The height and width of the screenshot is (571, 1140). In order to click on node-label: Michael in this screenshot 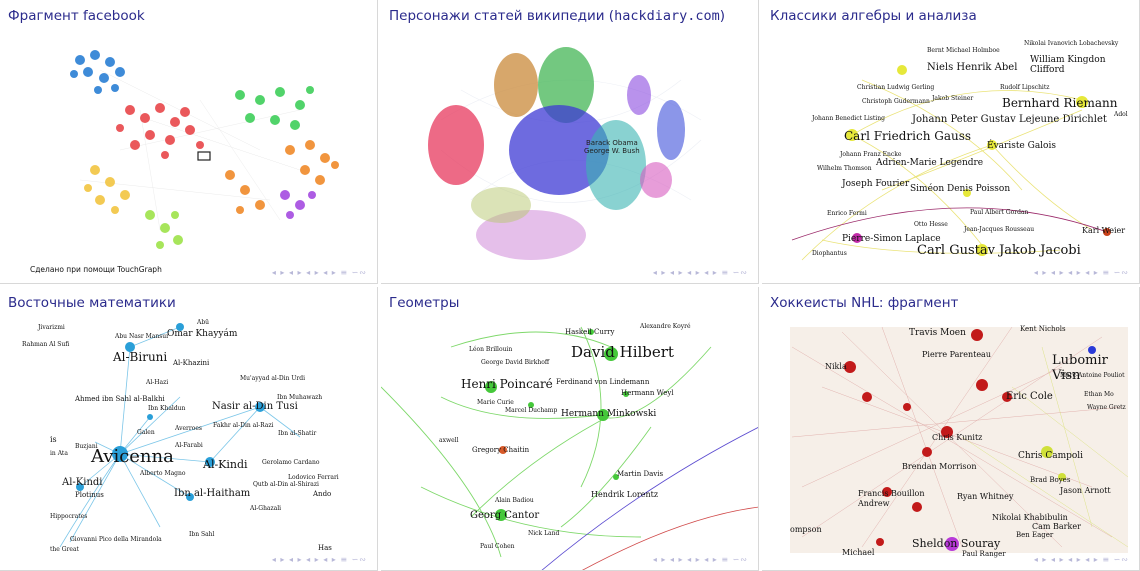, I will do `click(858, 552)`.